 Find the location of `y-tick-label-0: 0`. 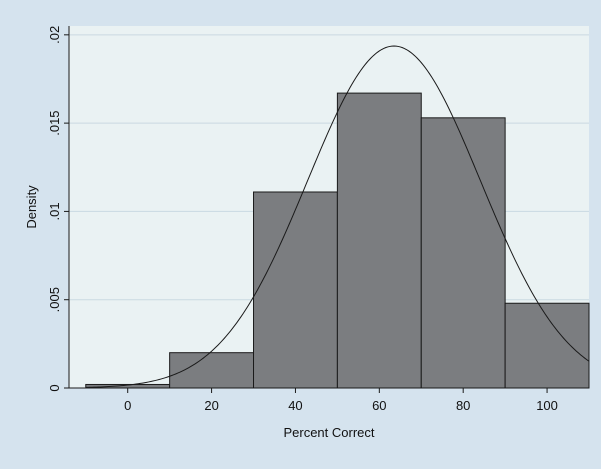

y-tick-label-0: 0 is located at coordinates (54, 387).